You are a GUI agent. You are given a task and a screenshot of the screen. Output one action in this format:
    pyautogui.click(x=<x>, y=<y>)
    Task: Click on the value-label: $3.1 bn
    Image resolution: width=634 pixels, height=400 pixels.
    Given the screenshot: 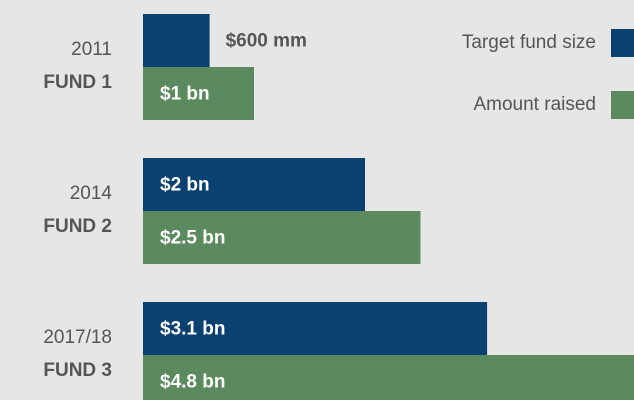 What is the action you would take?
    pyautogui.click(x=192, y=329)
    